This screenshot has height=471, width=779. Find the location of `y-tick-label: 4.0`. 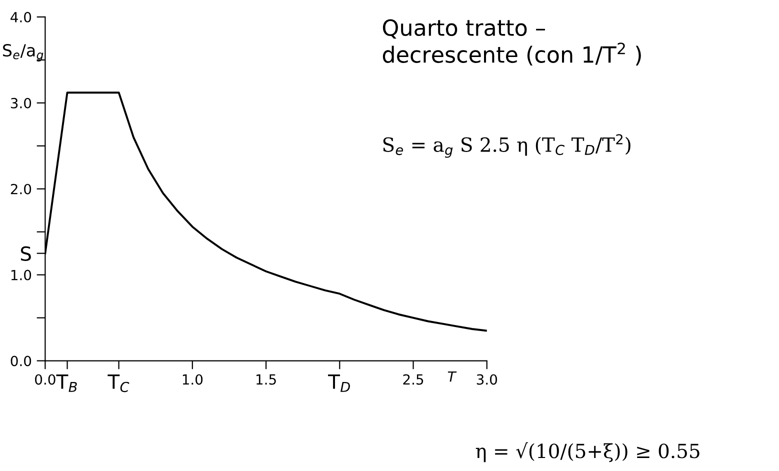

y-tick-label: 4.0 is located at coordinates (21, 17).